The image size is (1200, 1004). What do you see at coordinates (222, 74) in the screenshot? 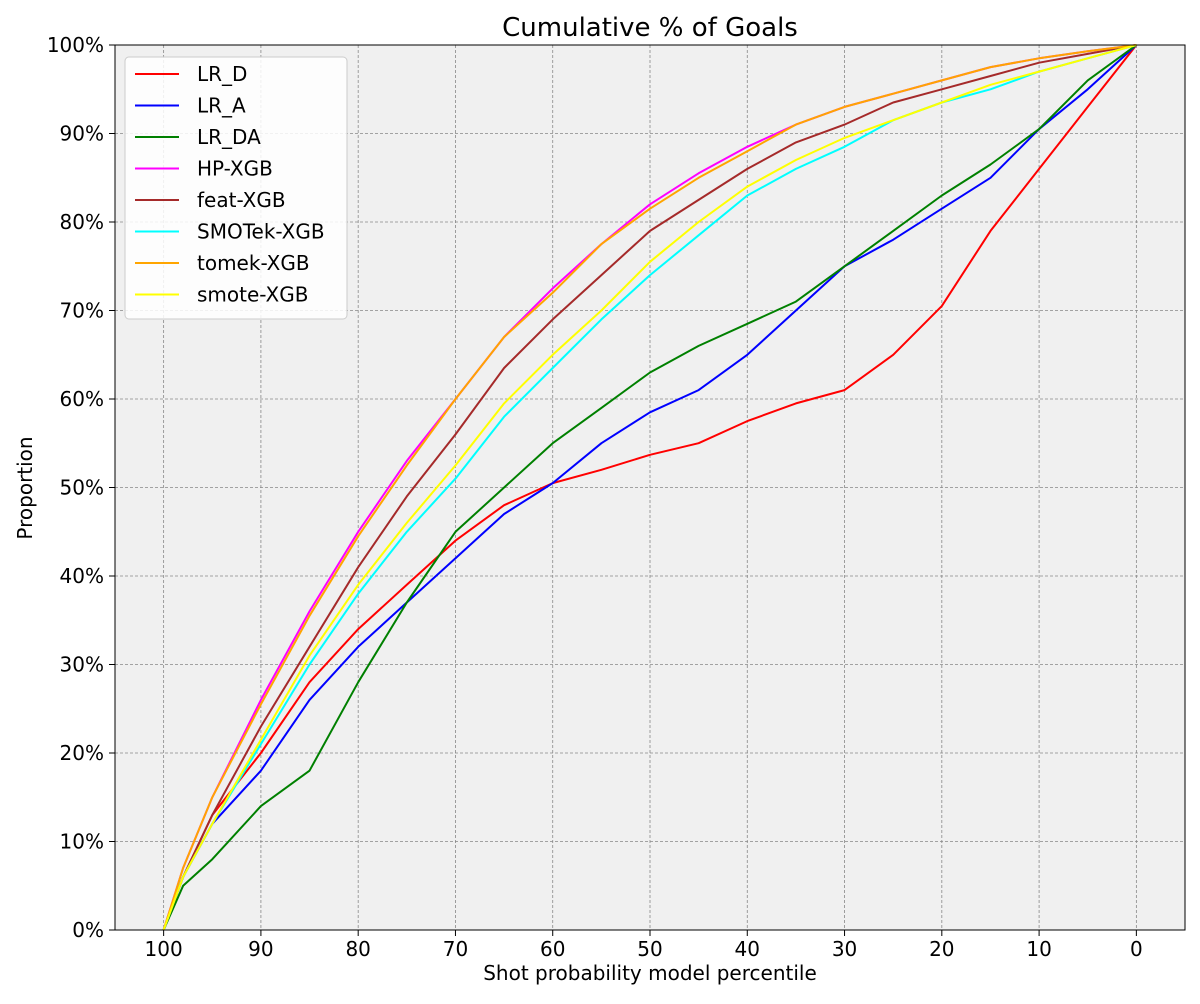
I see `legend-label: LR_D` at bounding box center [222, 74].